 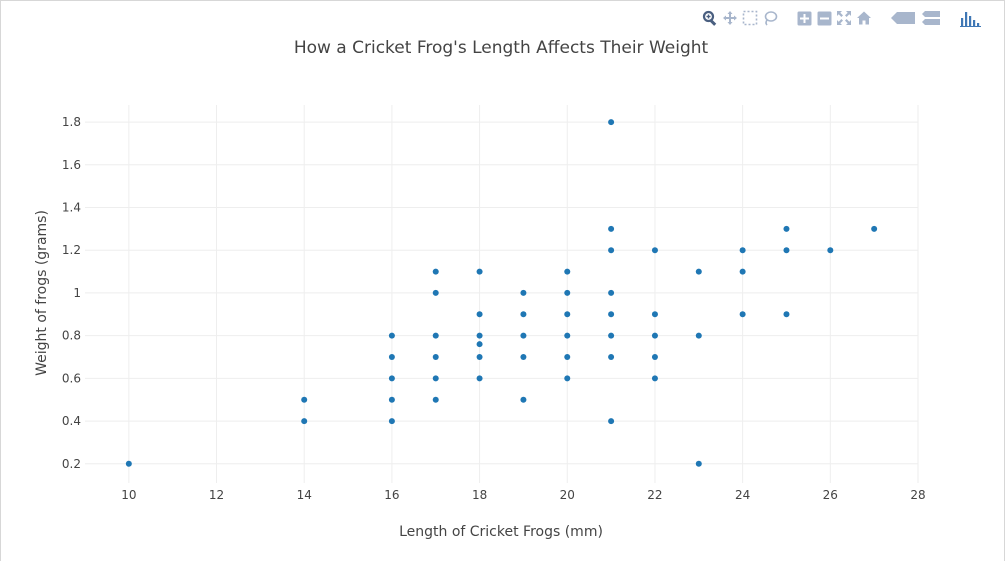 What do you see at coordinates (479, 495) in the screenshot?
I see `x-tick-label: 18` at bounding box center [479, 495].